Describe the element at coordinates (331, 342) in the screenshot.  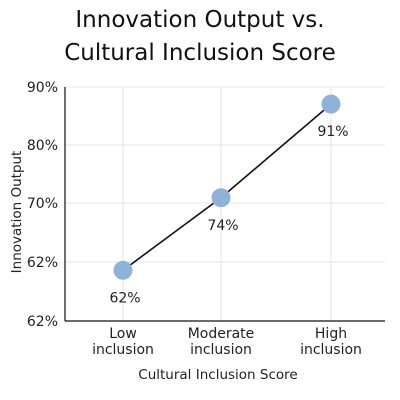
I see `x-tick-label: High inclusion` at that location.